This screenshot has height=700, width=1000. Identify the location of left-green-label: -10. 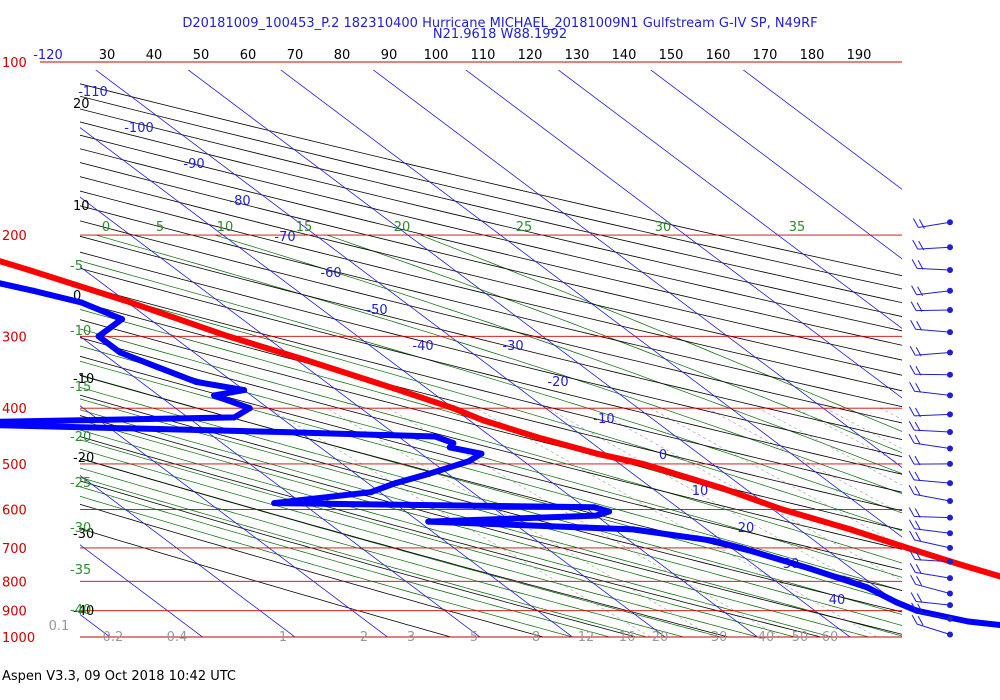
(80, 331).